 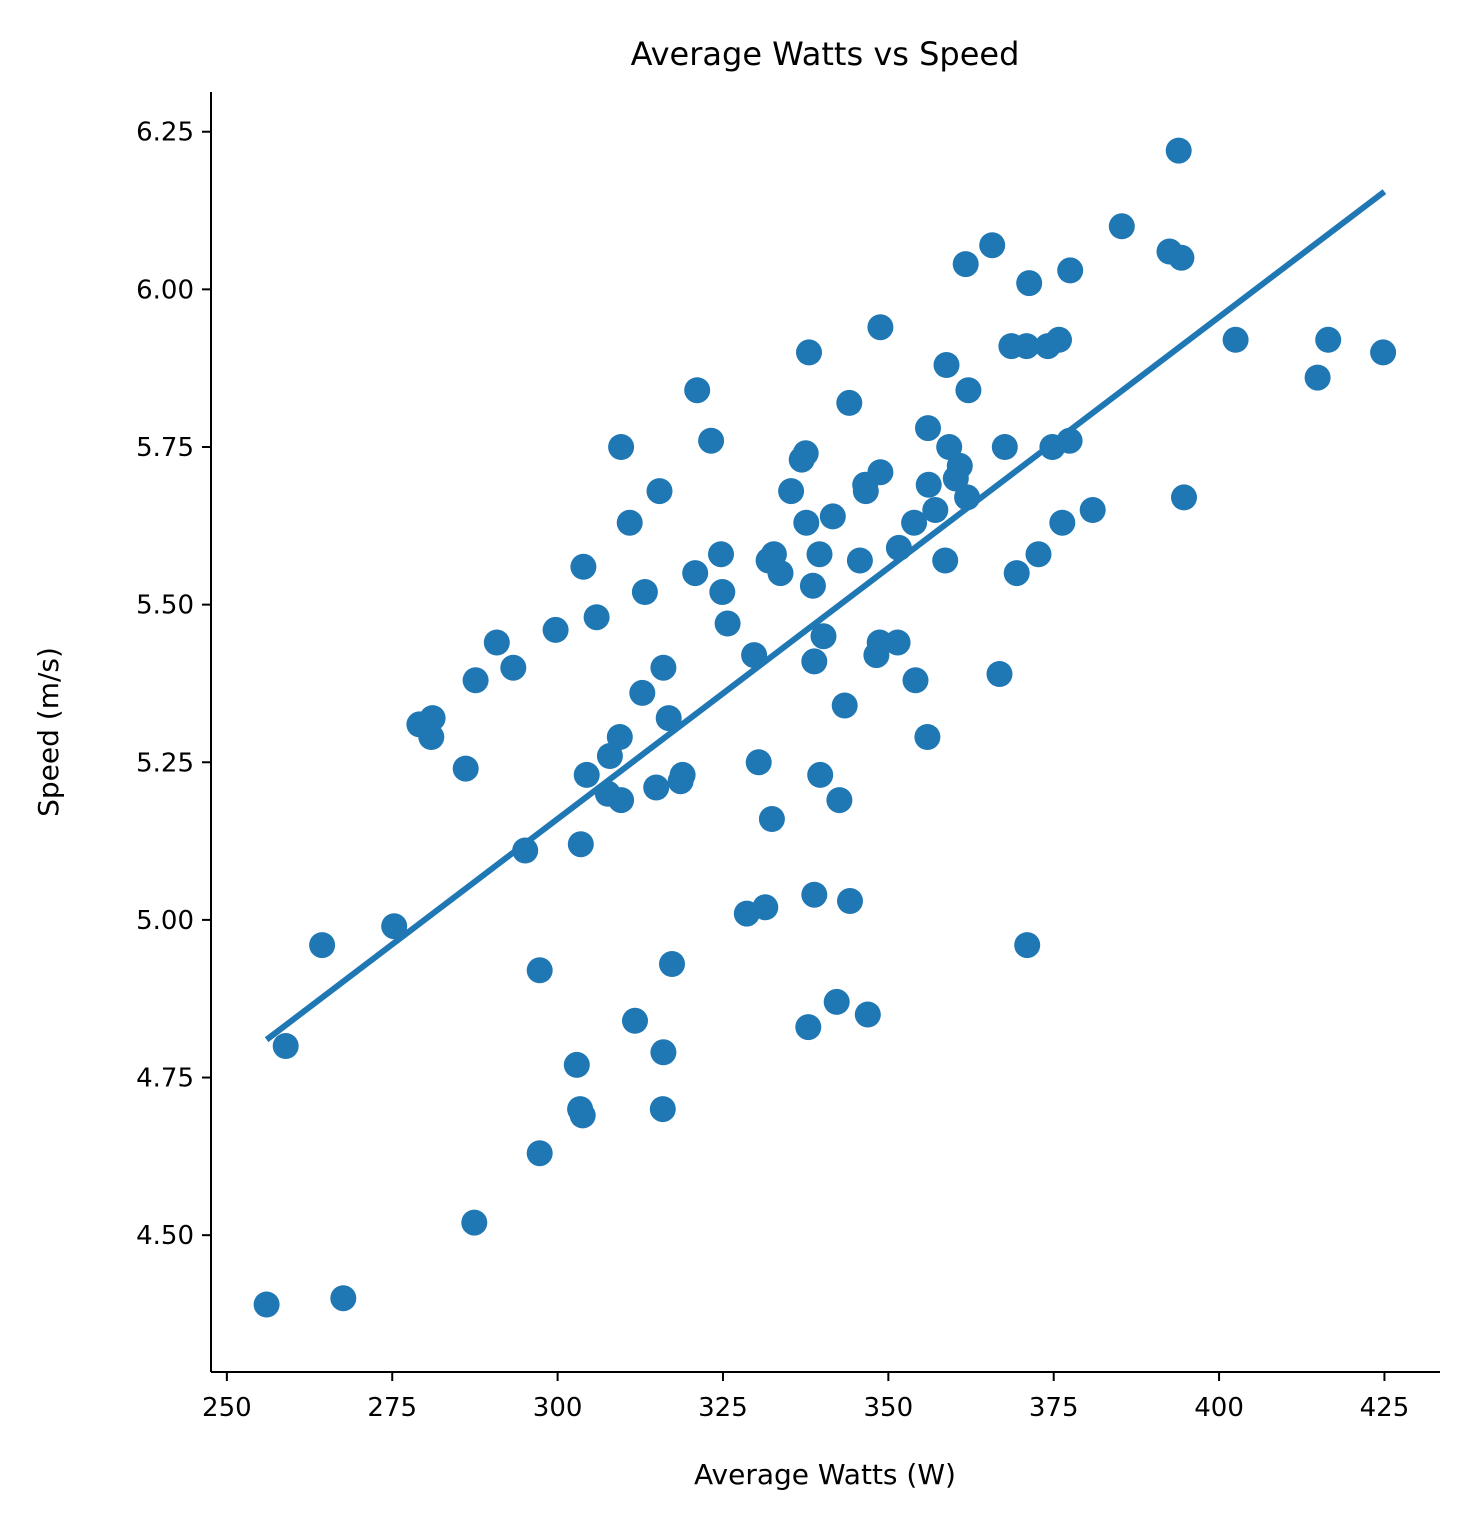 I want to click on x-tick-label: 250, so click(x=227, y=1408).